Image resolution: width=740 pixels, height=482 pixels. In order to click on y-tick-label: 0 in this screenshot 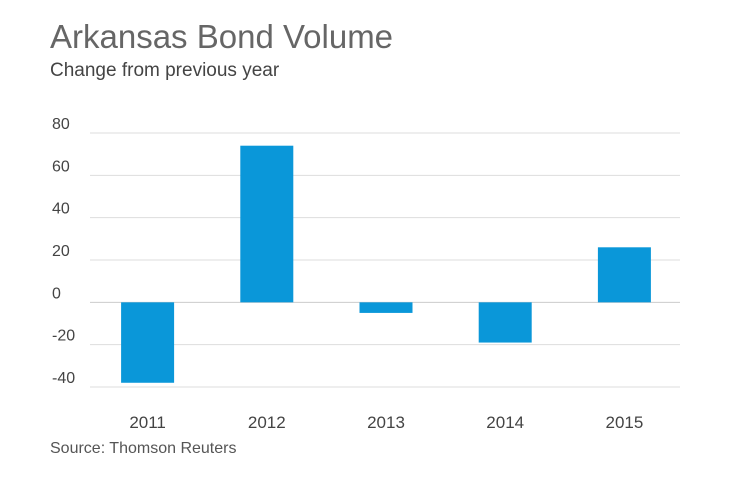, I will do `click(56, 293)`.